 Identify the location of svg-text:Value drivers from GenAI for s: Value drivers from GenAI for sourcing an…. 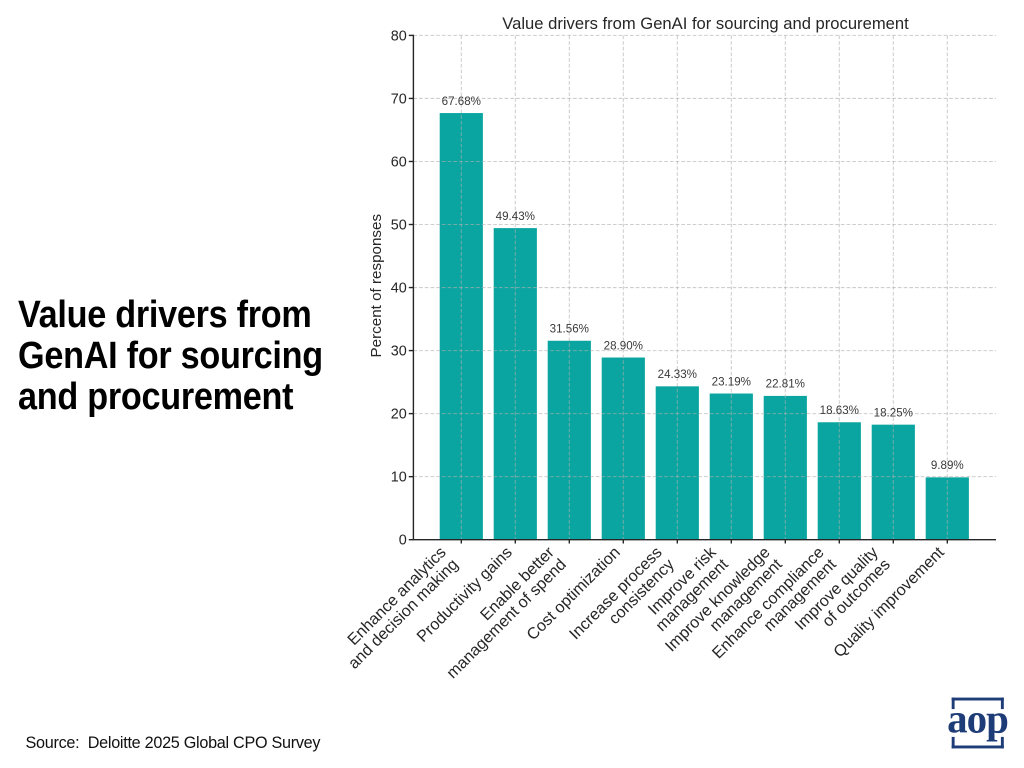
(705, 23).